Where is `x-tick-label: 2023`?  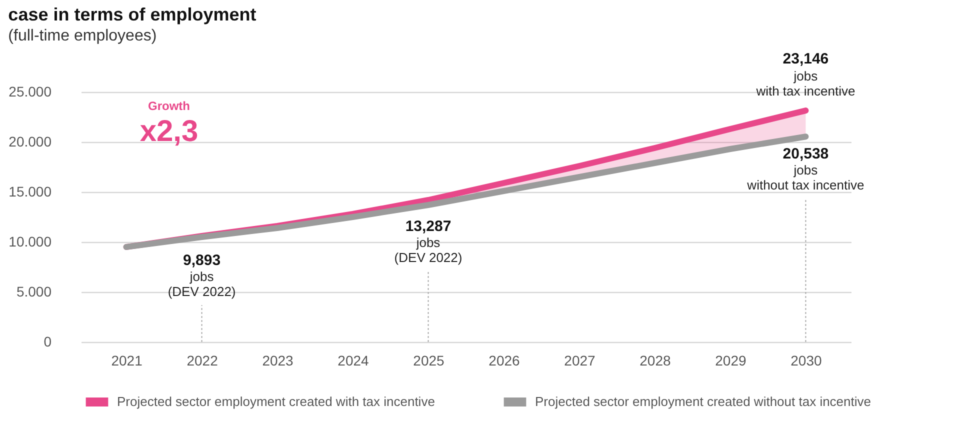
x-tick-label: 2023 is located at coordinates (278, 360).